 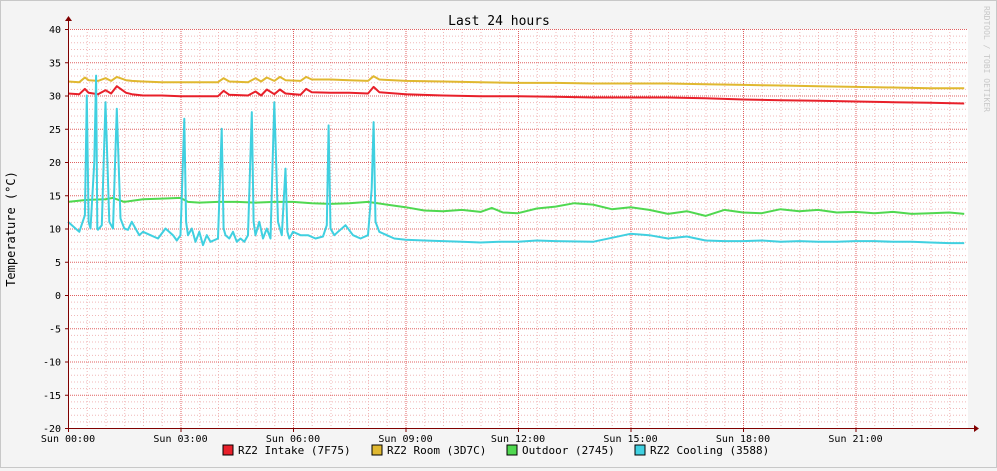 What do you see at coordinates (518, 439) in the screenshot?
I see `x-tick-label: Sun 12:00` at bounding box center [518, 439].